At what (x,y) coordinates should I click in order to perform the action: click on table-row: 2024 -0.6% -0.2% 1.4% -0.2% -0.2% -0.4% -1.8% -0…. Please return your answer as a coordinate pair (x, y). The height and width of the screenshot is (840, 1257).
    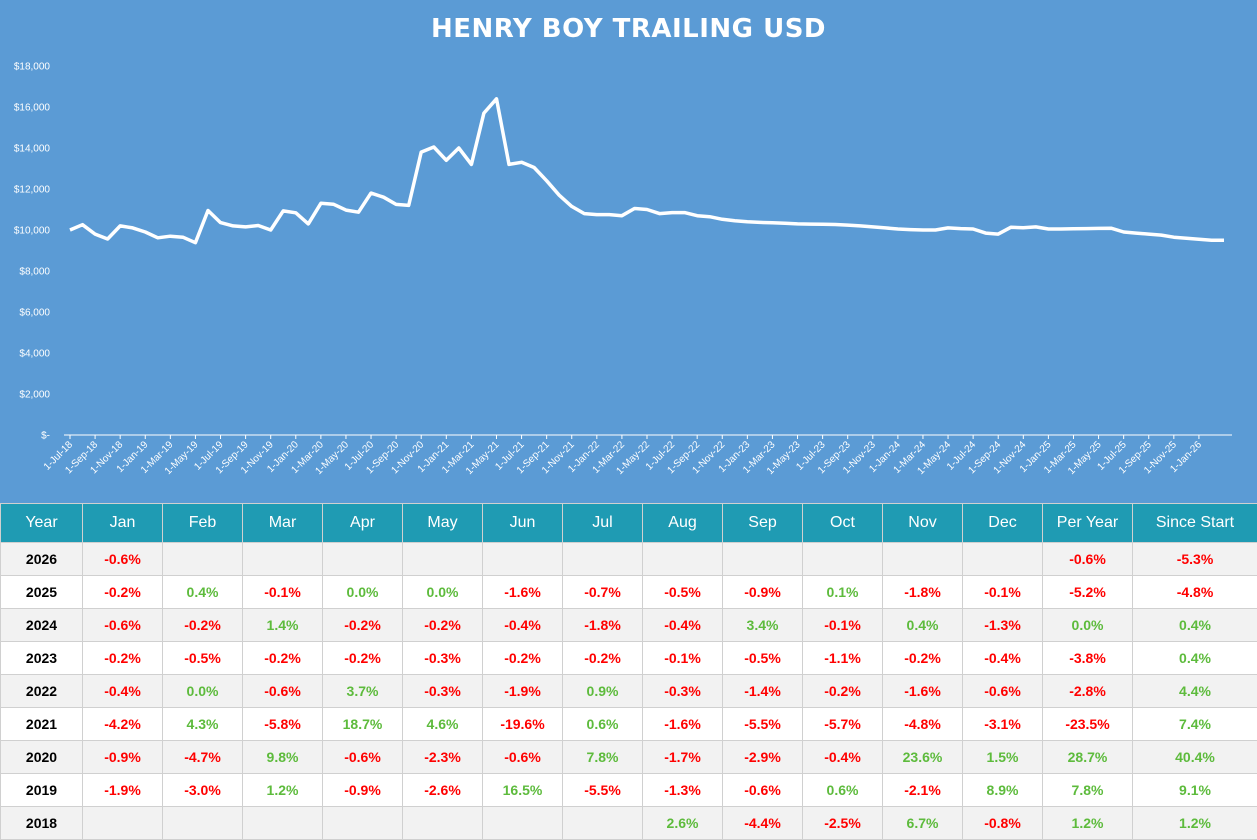
    Looking at the image, I should click on (628, 625).